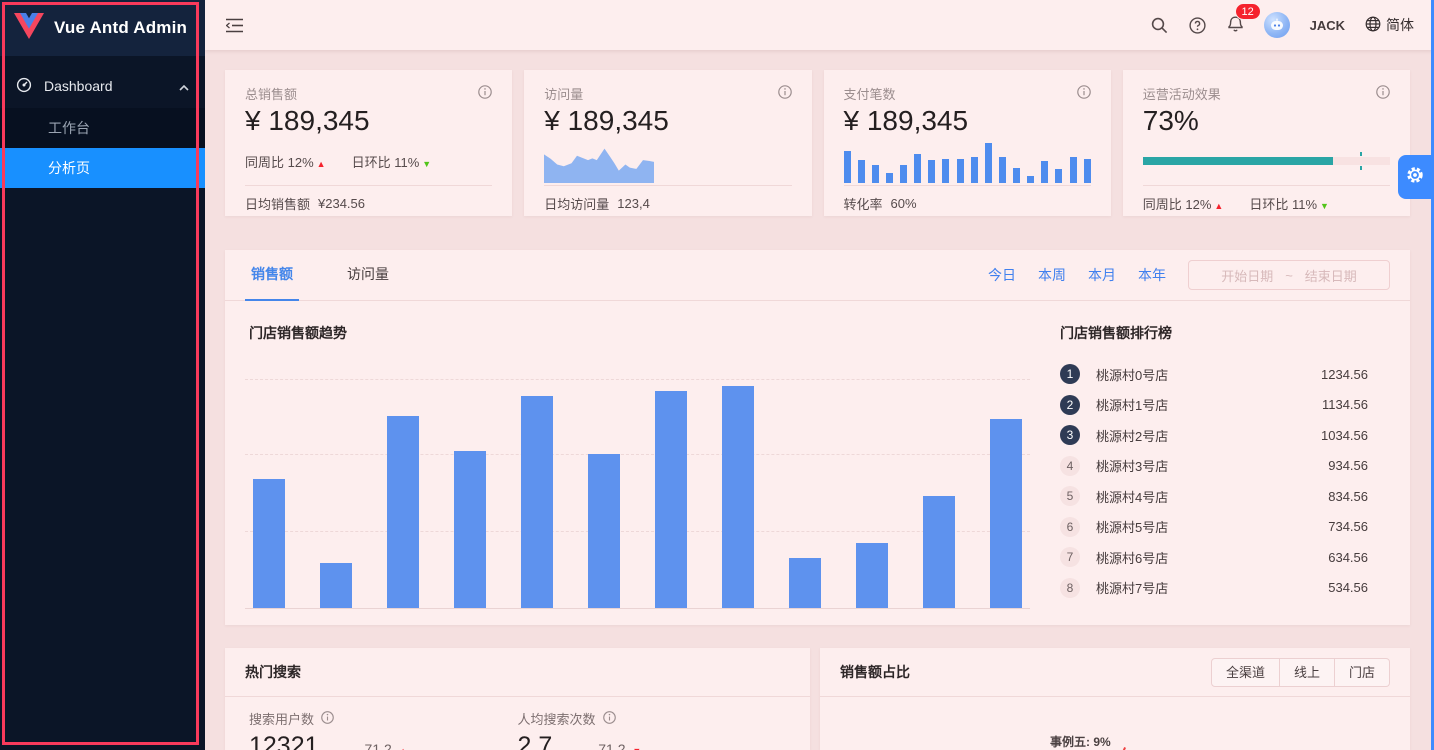 The height and width of the screenshot is (750, 1434). Describe the element at coordinates (1245, 672) in the screenshot. I see `channel-all-button: 全渠道` at that location.